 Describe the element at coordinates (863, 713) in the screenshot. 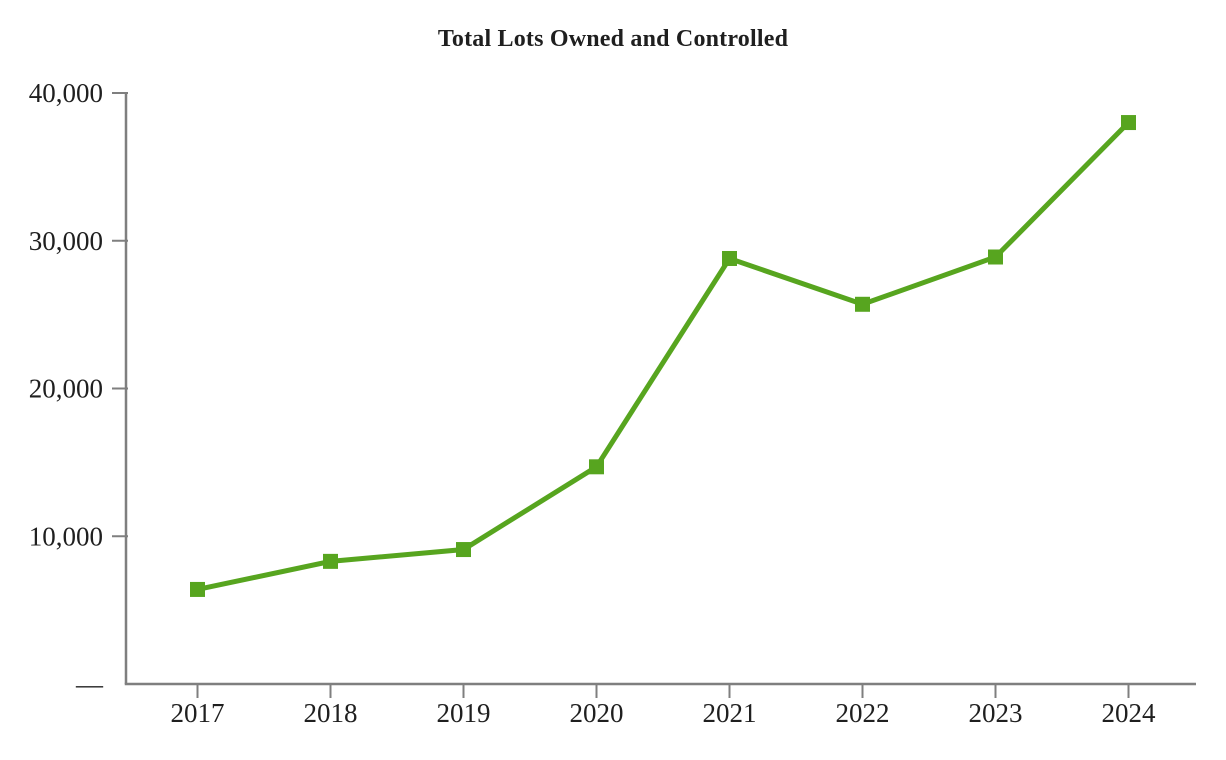

I see `x-tick-label: 2022` at that location.